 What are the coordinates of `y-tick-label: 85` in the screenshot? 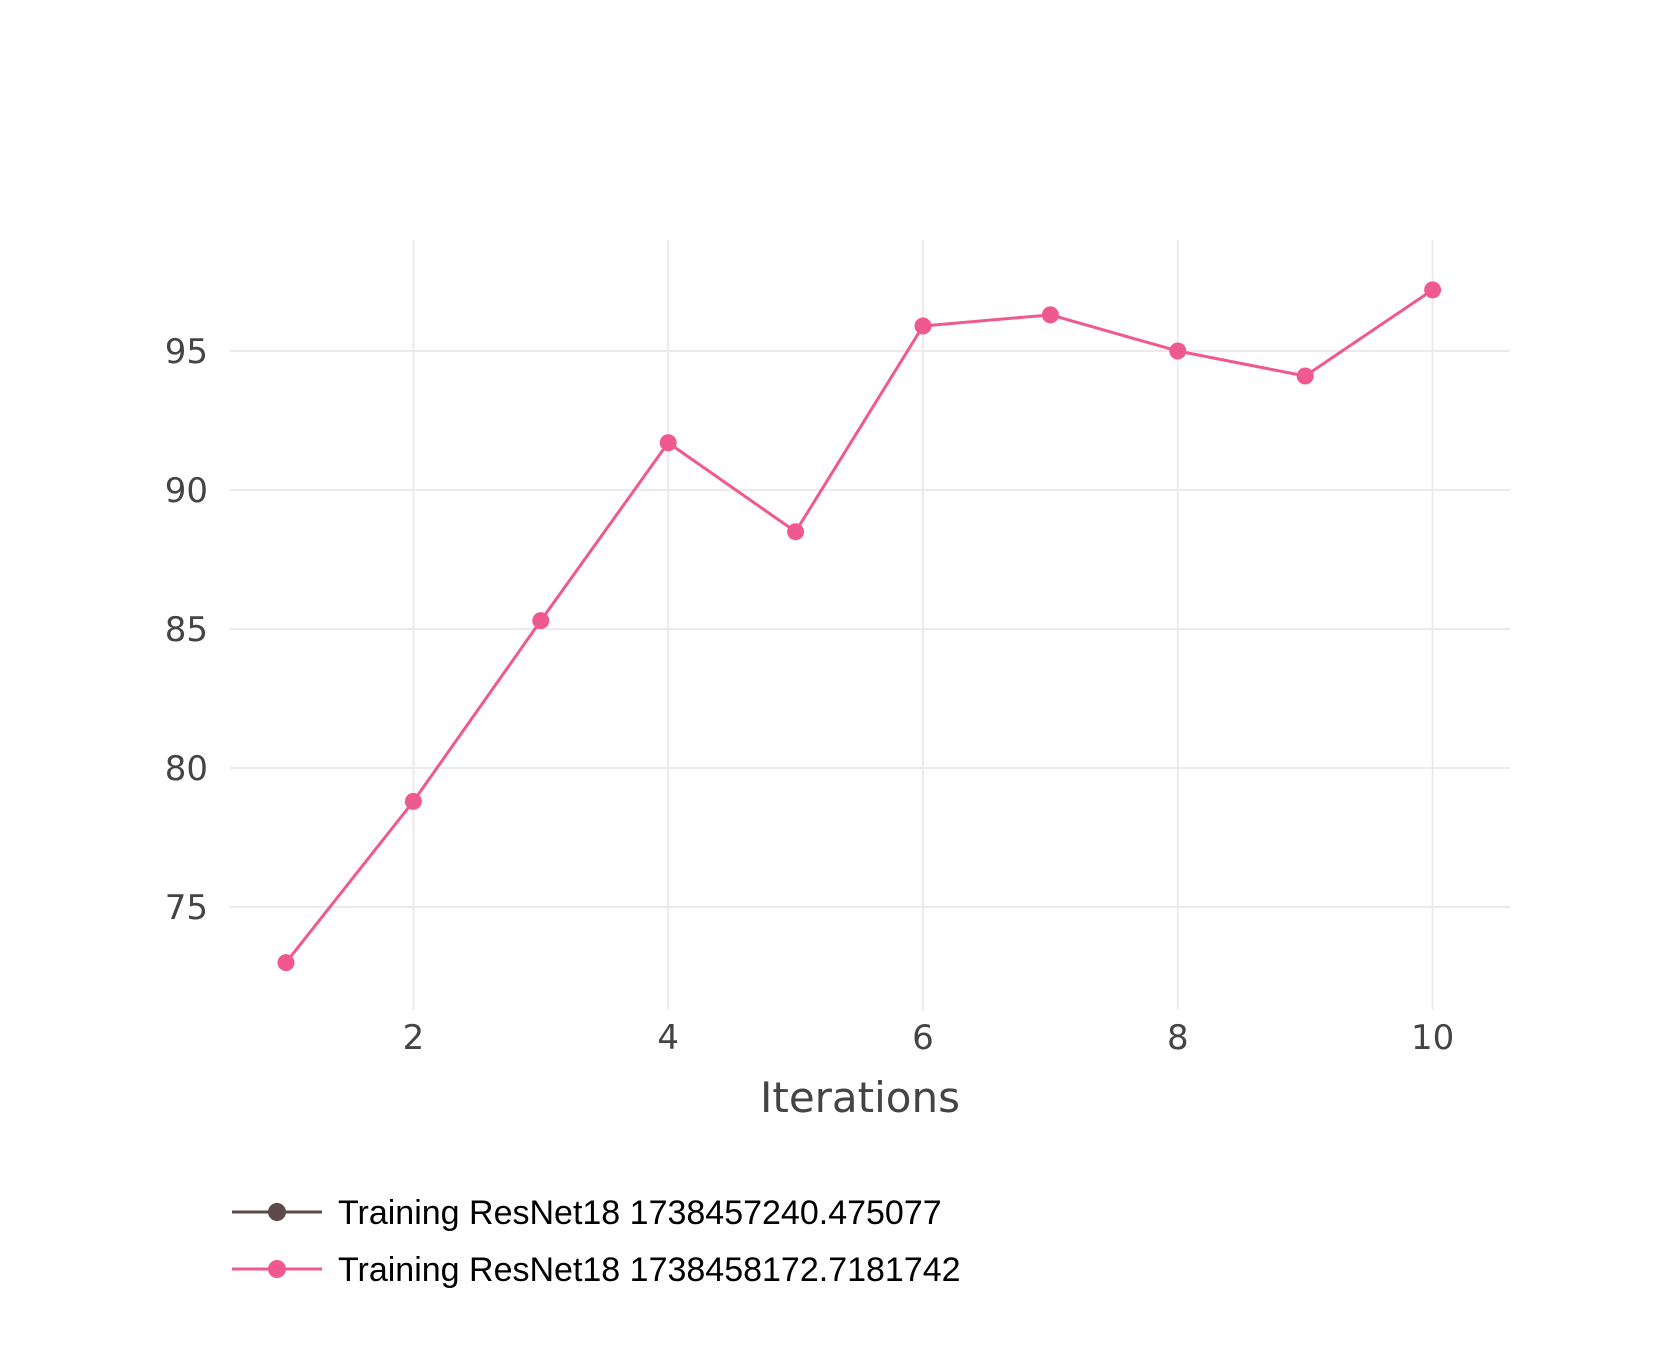 It's located at (186, 630).